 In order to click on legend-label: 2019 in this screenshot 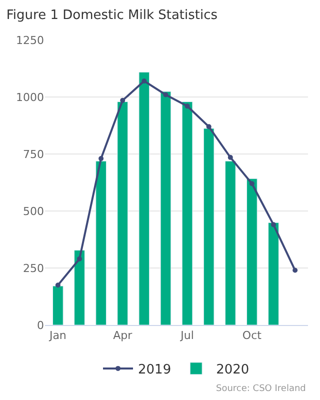, I will do `click(155, 370)`.